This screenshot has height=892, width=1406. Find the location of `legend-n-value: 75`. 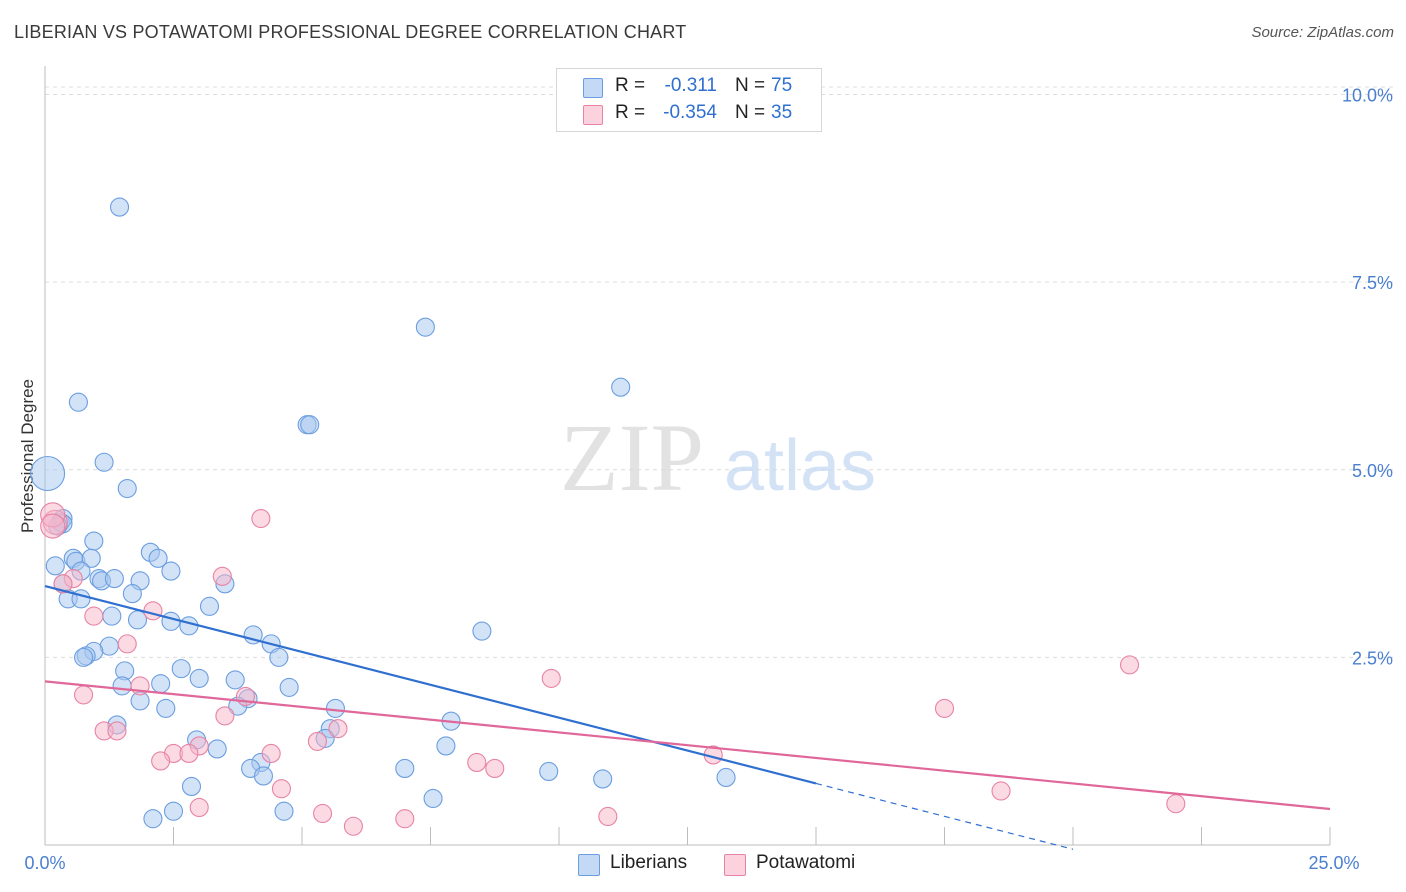

legend-n-value: 75 is located at coordinates (782, 85).